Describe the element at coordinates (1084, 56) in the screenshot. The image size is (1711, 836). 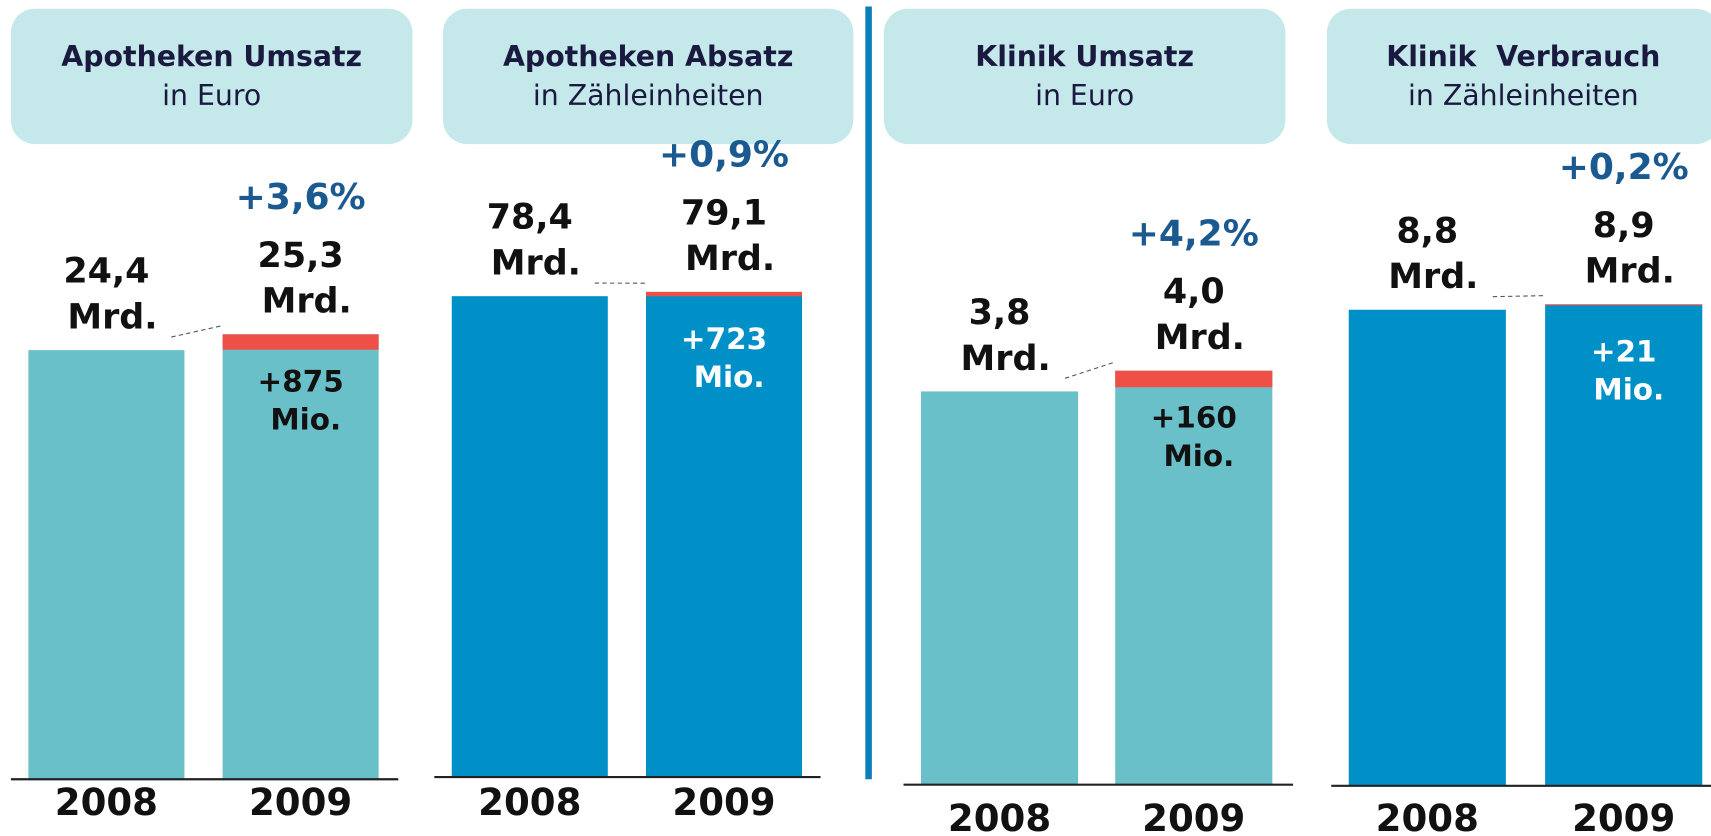
I see `panel-title: Klinik Umsatz` at that location.